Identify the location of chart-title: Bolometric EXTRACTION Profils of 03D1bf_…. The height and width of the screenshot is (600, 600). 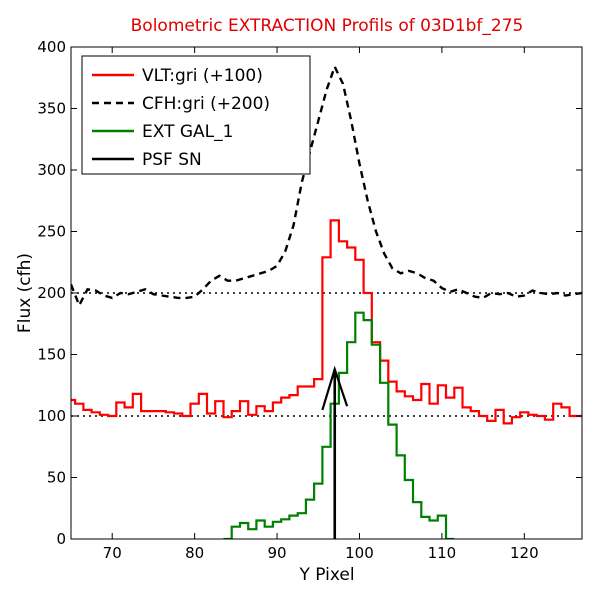
(327, 26).